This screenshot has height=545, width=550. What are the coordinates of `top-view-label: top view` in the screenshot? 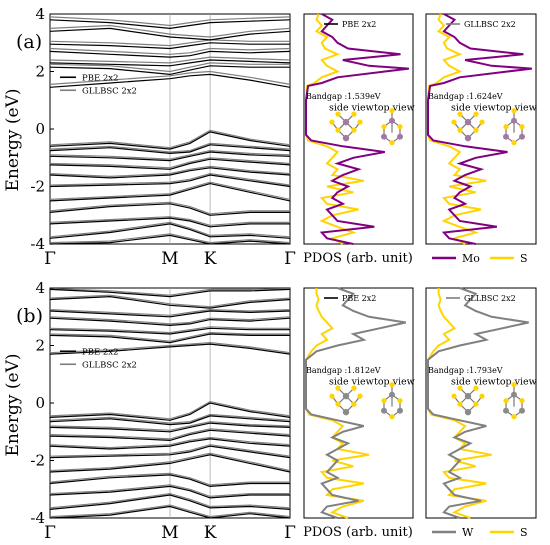 It's located at (394, 107).